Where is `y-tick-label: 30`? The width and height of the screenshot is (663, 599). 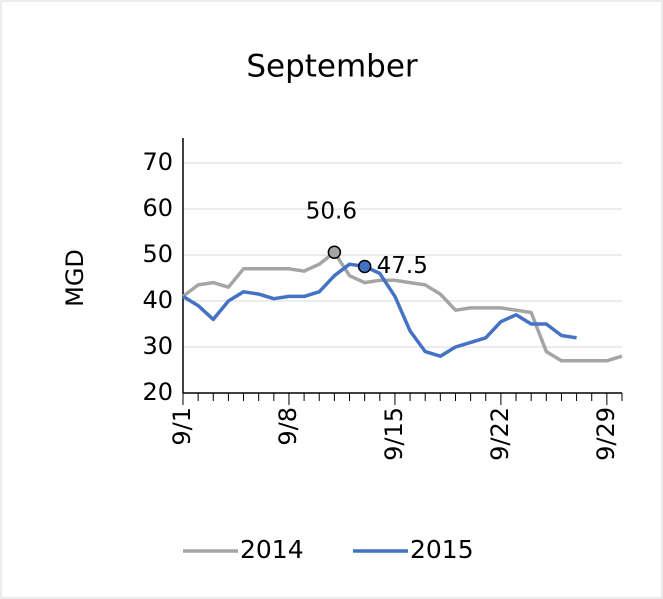
y-tick-label: 30 is located at coordinates (157, 346).